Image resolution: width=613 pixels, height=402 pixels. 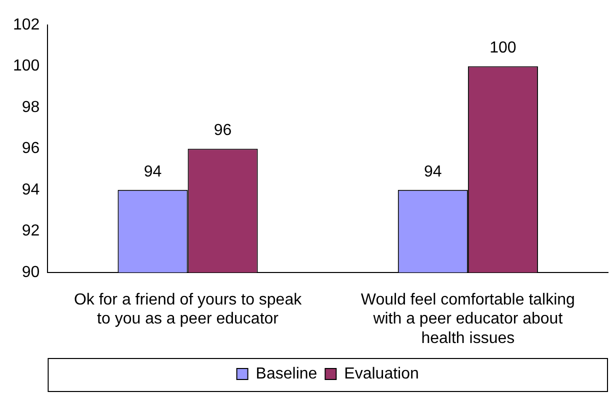 What do you see at coordinates (31, 149) in the screenshot?
I see `y-tick-label: 96` at bounding box center [31, 149].